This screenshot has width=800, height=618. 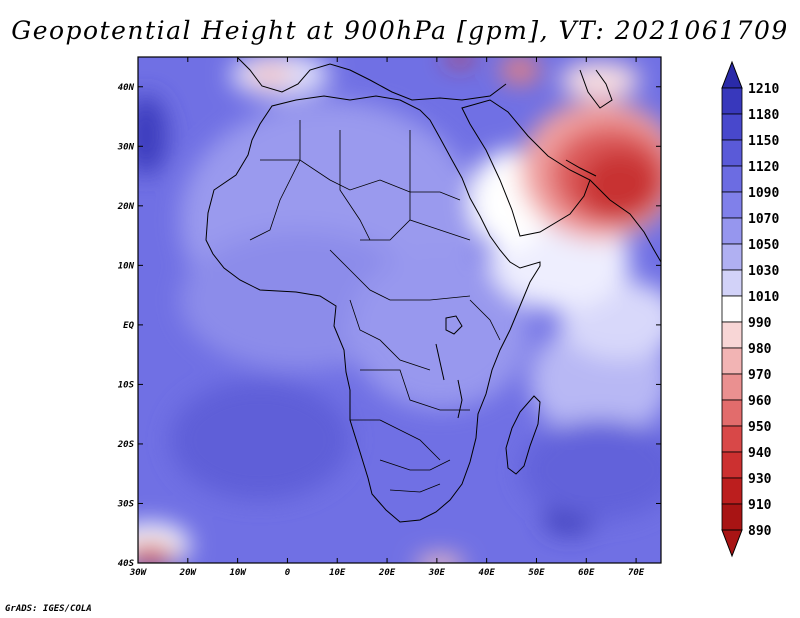 I want to click on lat-tick-label: 10N, so click(x=126, y=266).